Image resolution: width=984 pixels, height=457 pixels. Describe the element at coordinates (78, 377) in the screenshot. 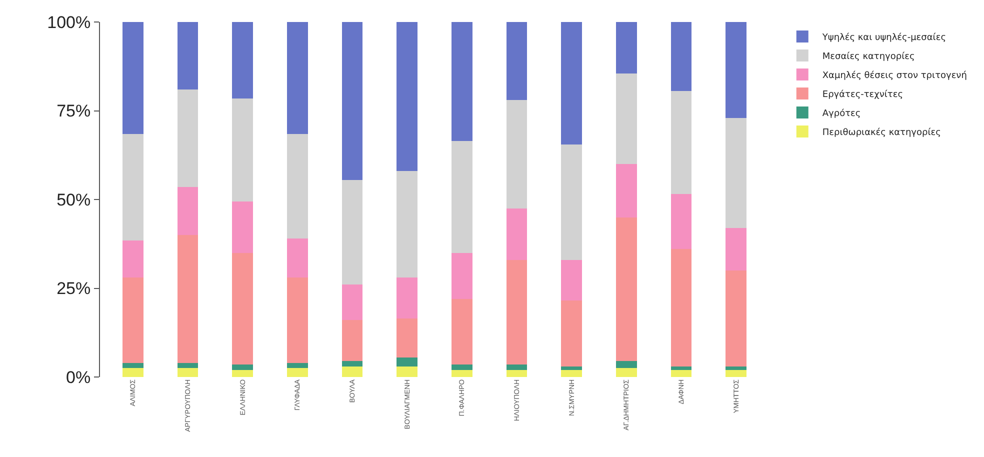

I see `y-tick-label: 0%` at that location.